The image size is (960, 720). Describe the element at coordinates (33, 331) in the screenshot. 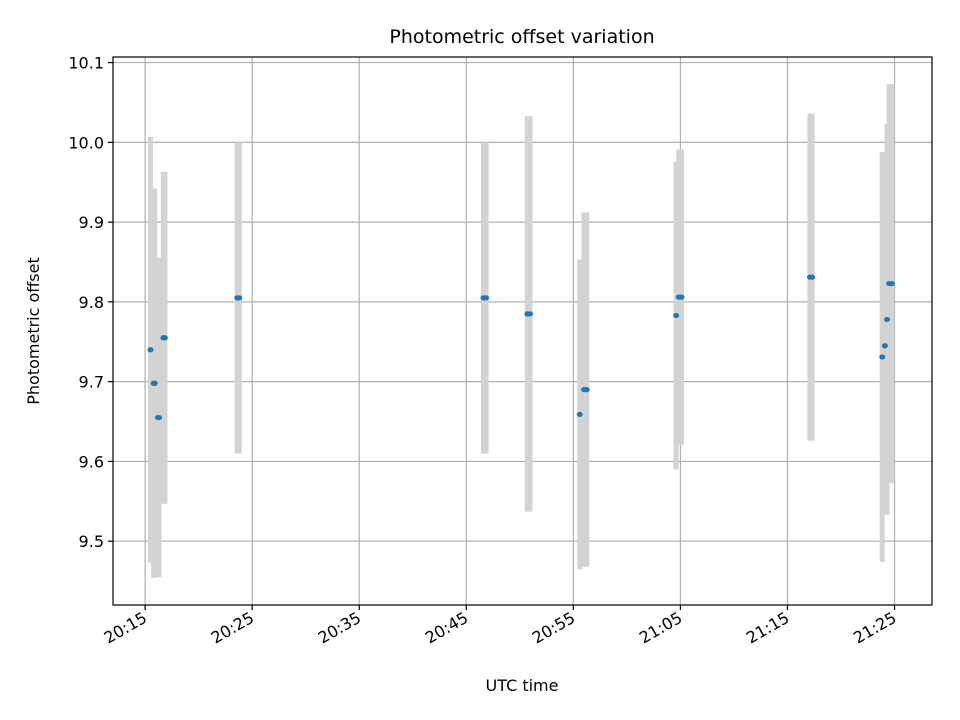

I see `y-axis-label: Photometric offset` at that location.